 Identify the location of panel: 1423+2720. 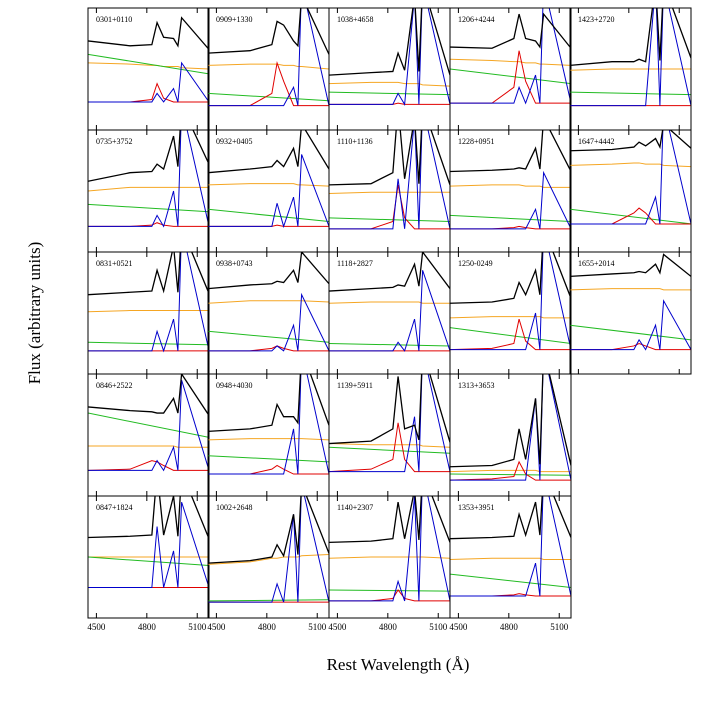
(630, 69).